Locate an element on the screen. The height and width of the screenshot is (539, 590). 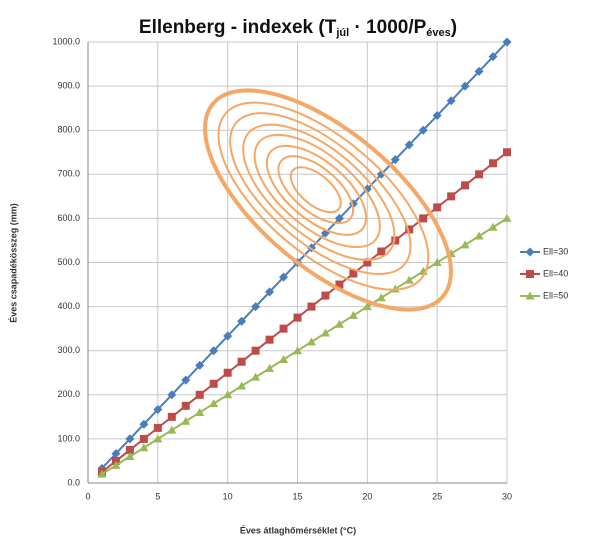
x-tick-label: 5 is located at coordinates (157, 496).